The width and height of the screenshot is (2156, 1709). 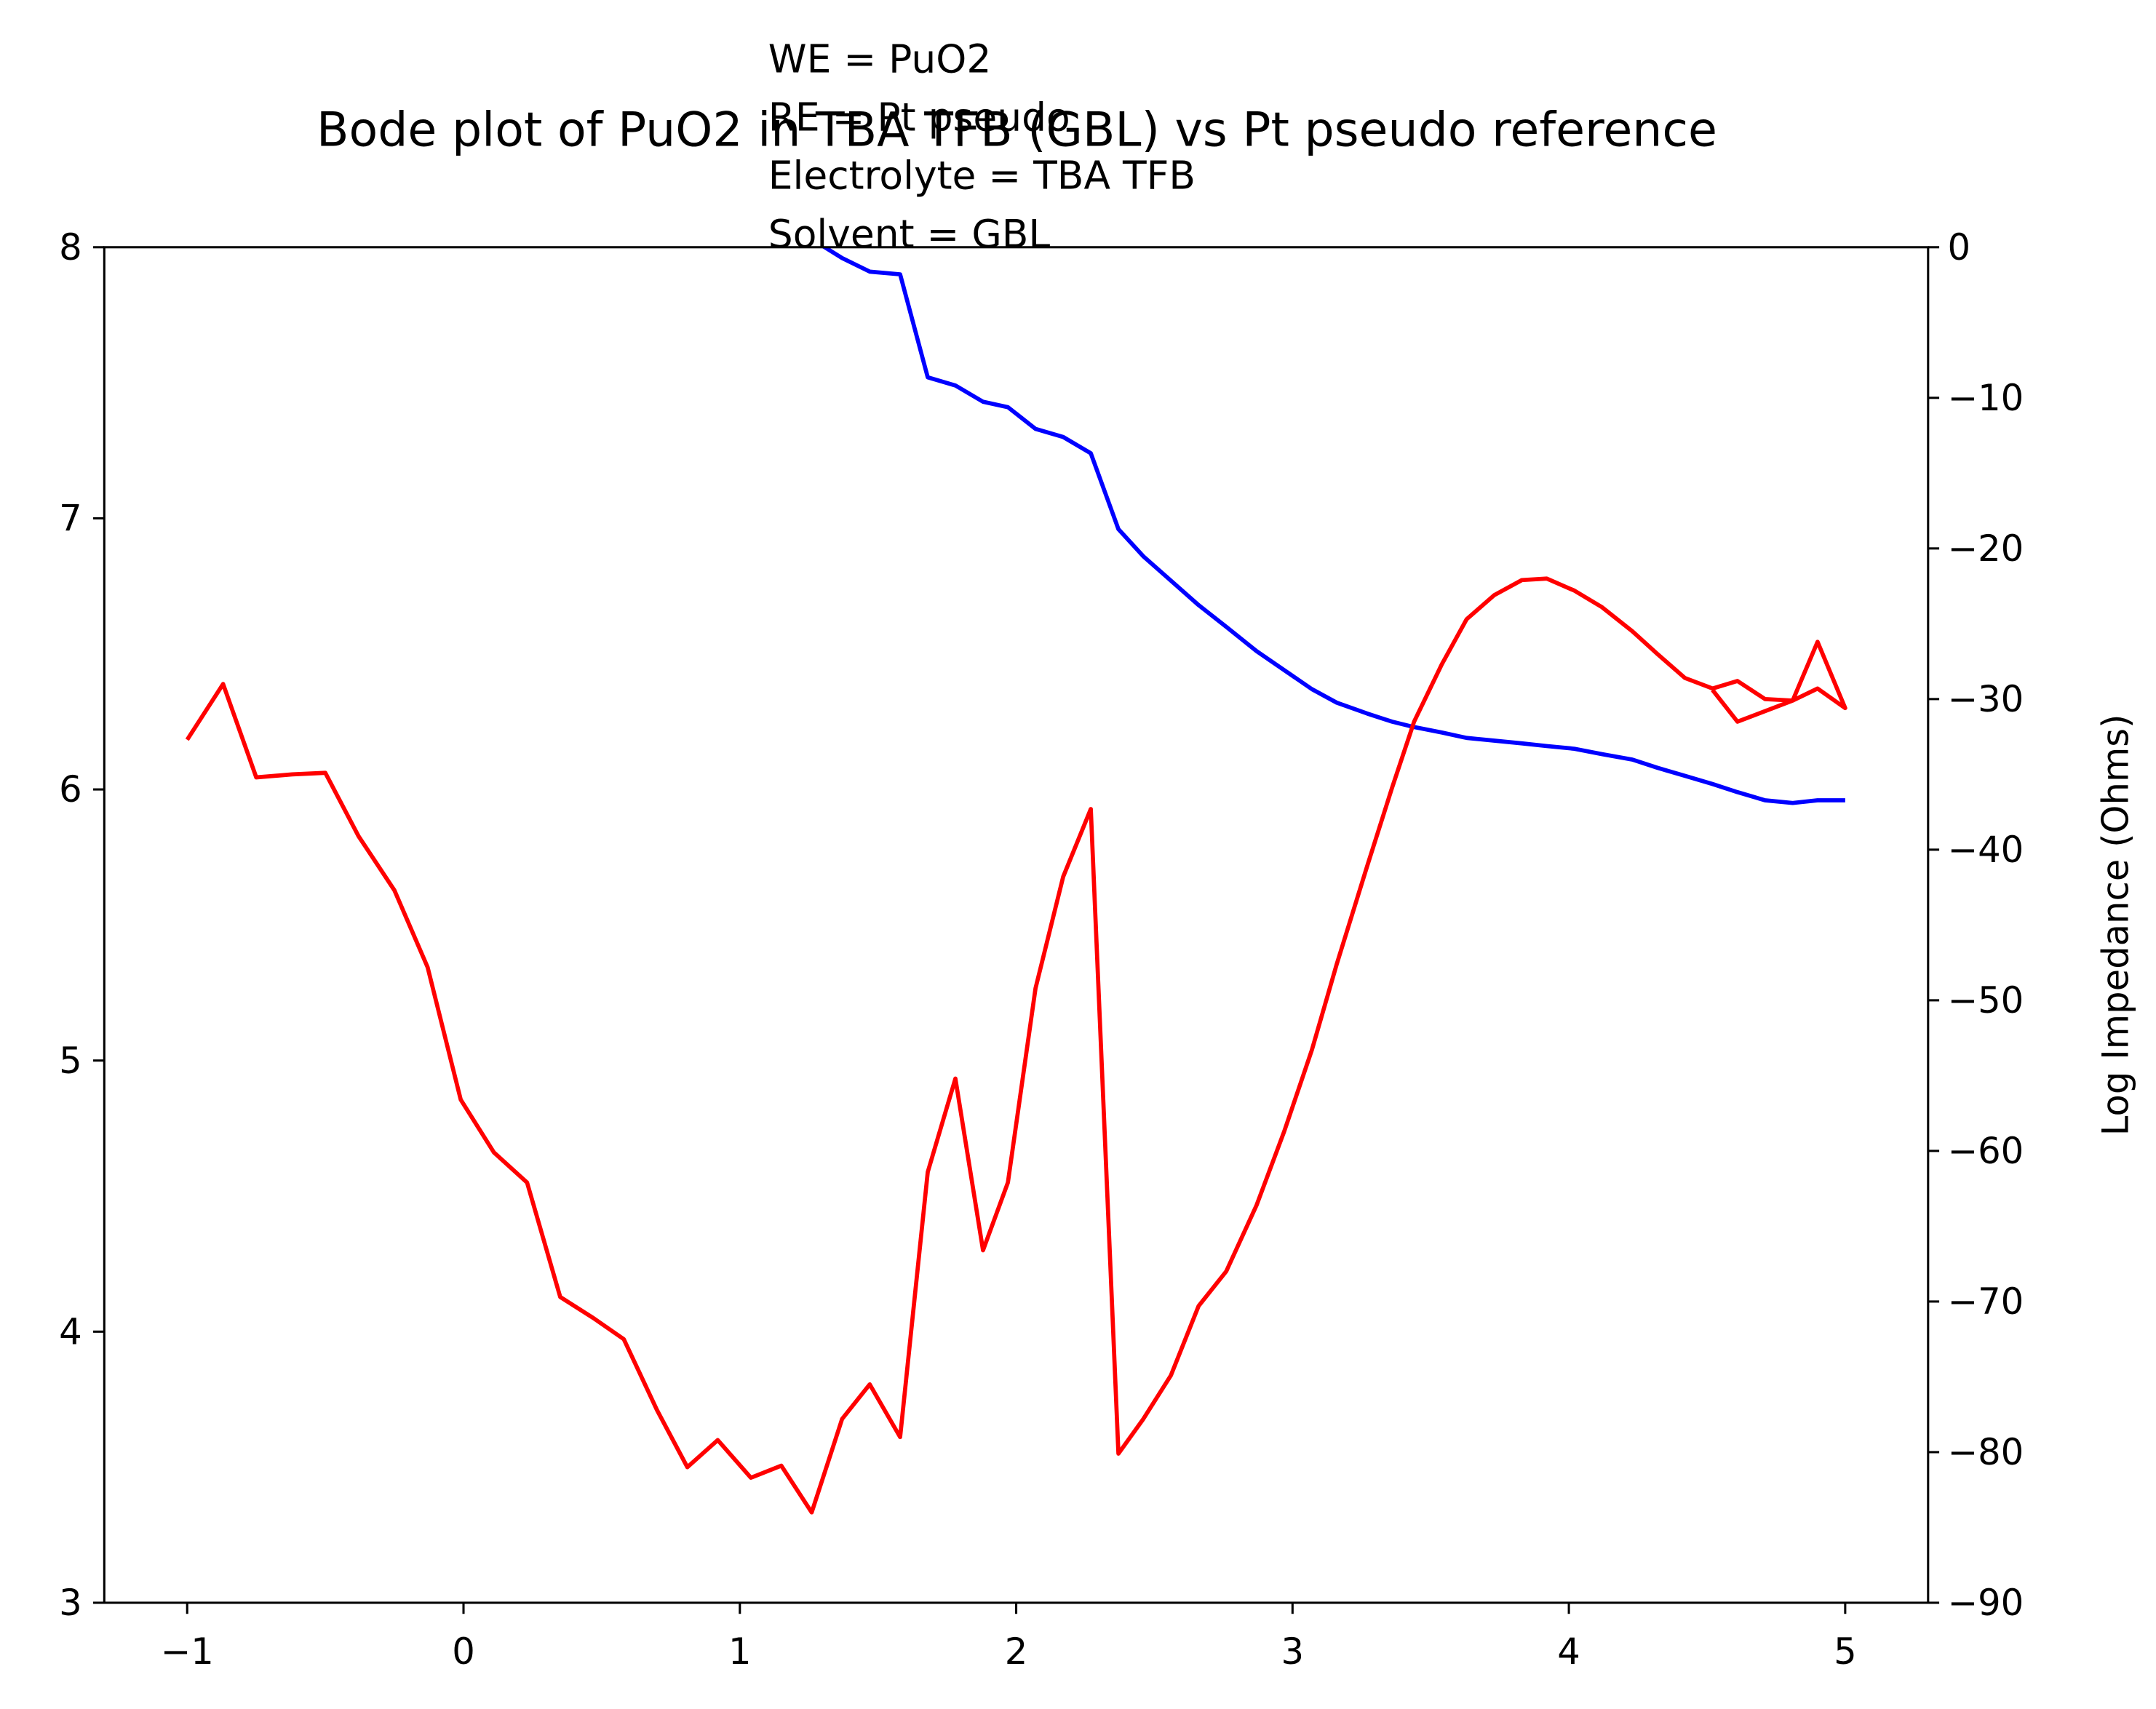 I want to click on y2-tick-label: −80, so click(x=1986, y=1452).